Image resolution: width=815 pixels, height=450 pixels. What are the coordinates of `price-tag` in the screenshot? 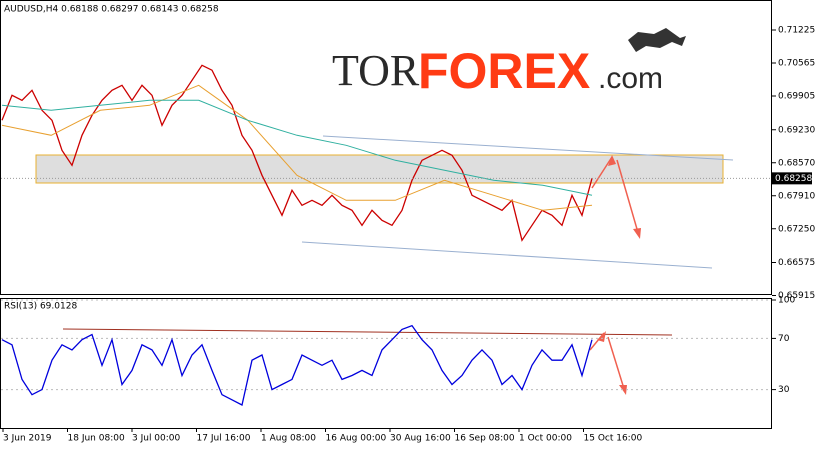 It's located at (792, 178).